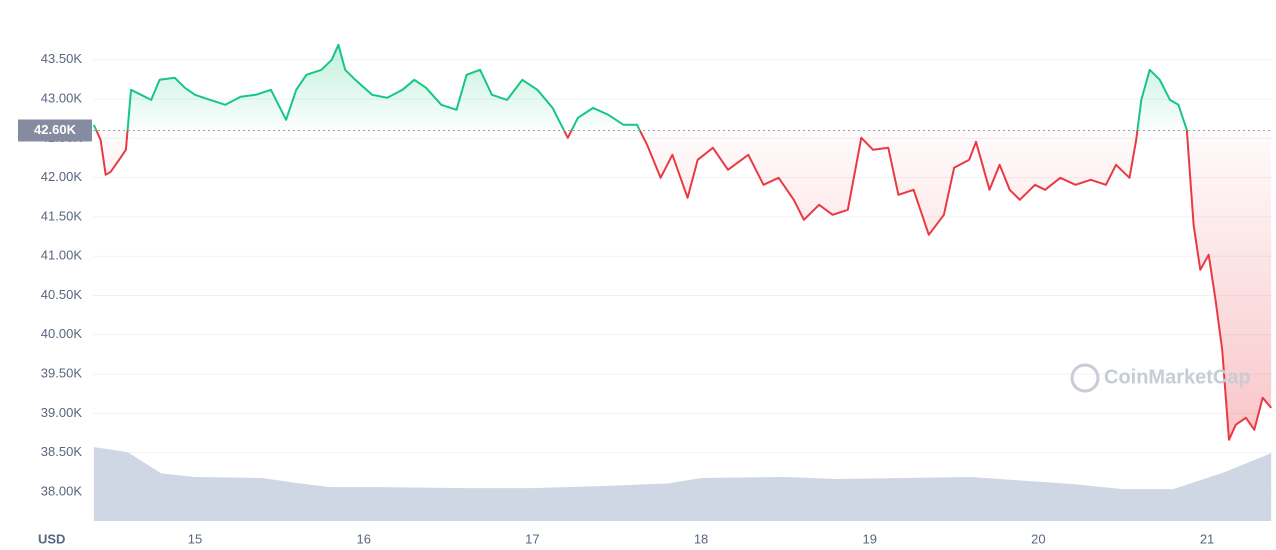  Describe the element at coordinates (1177, 377) in the screenshot. I see `watermark: CoinMarketCap` at that location.